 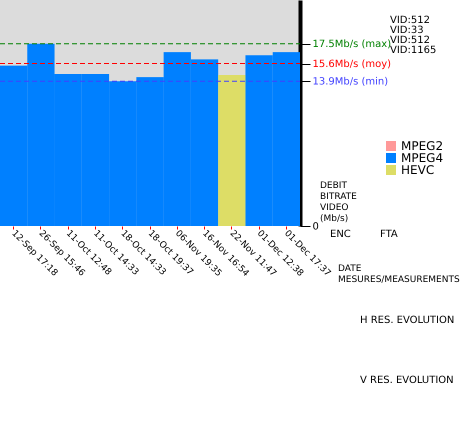 I want to click on text: VID:1165, so click(x=413, y=50).